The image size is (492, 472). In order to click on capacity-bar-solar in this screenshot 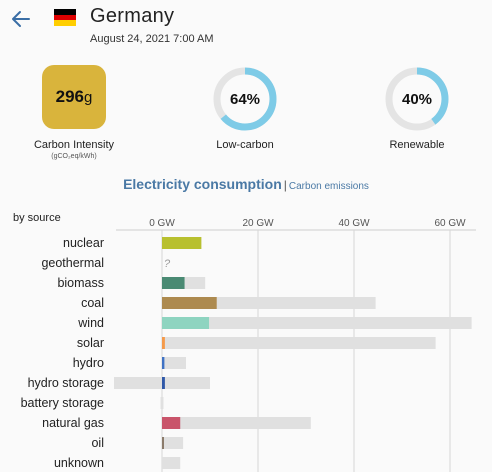, I will do `click(299, 343)`.